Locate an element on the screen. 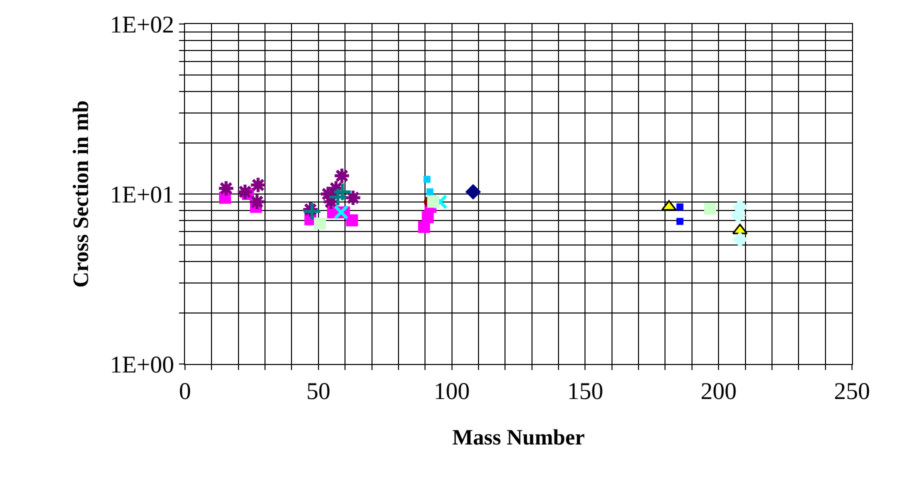 The image size is (899, 496). y-tick-label: 1E+02 is located at coordinates (142, 25).